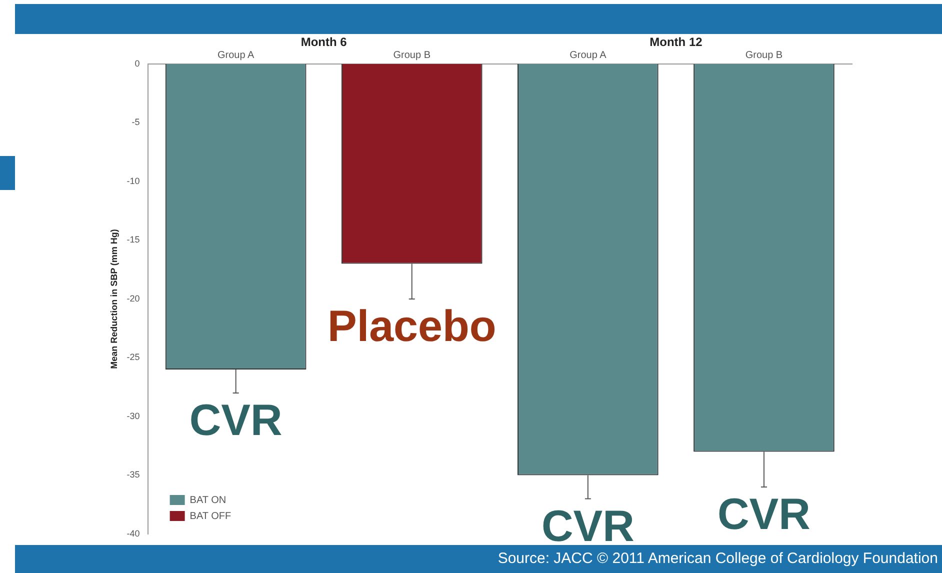 The width and height of the screenshot is (942, 573). What do you see at coordinates (208, 500) in the screenshot?
I see `legend-label: BAT ON` at bounding box center [208, 500].